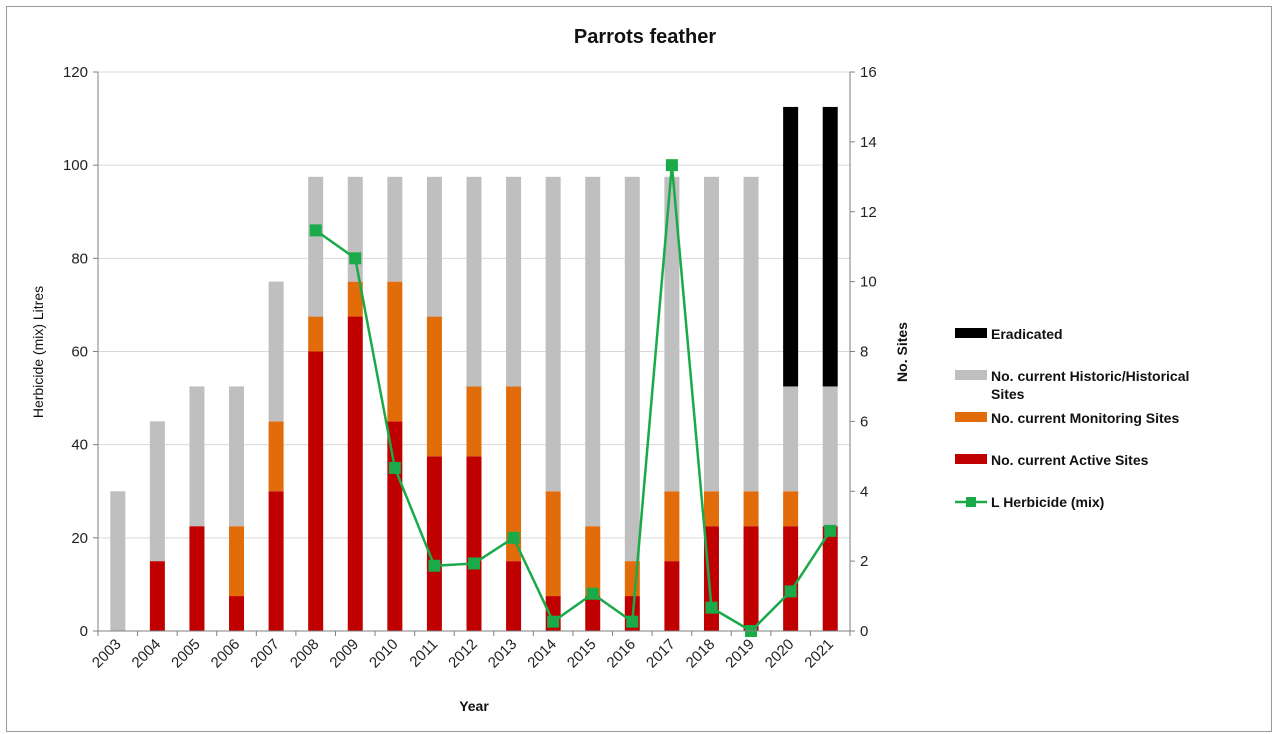 This screenshot has width=1277, height=734. I want to click on y-right-tick-label: 16, so click(868, 72).